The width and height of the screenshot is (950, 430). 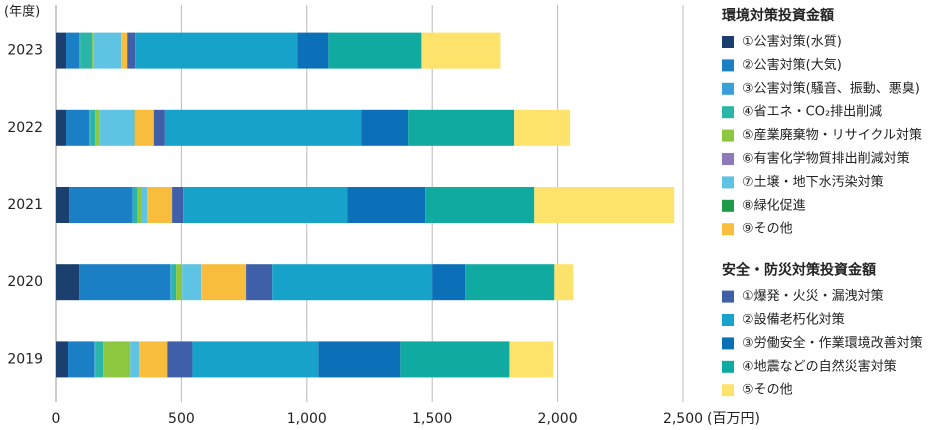 I want to click on legend-label: ②公害対策(大気), so click(x=792, y=65).